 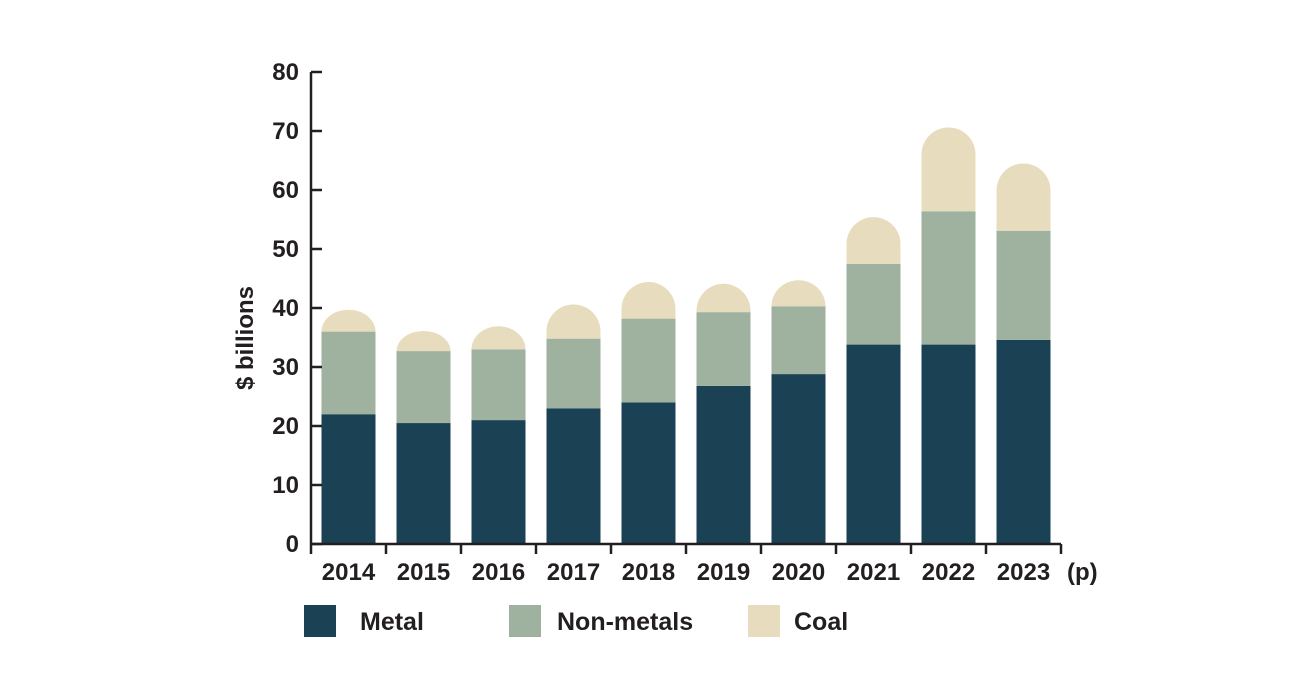 I want to click on legend: Metal Non-metals Coal, so click(x=576, y=621).